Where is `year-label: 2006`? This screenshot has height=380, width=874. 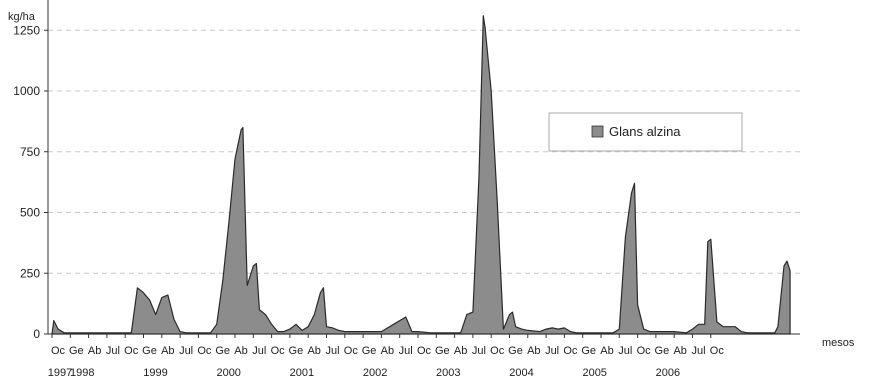
year-label: 2006 is located at coordinates (668, 373).